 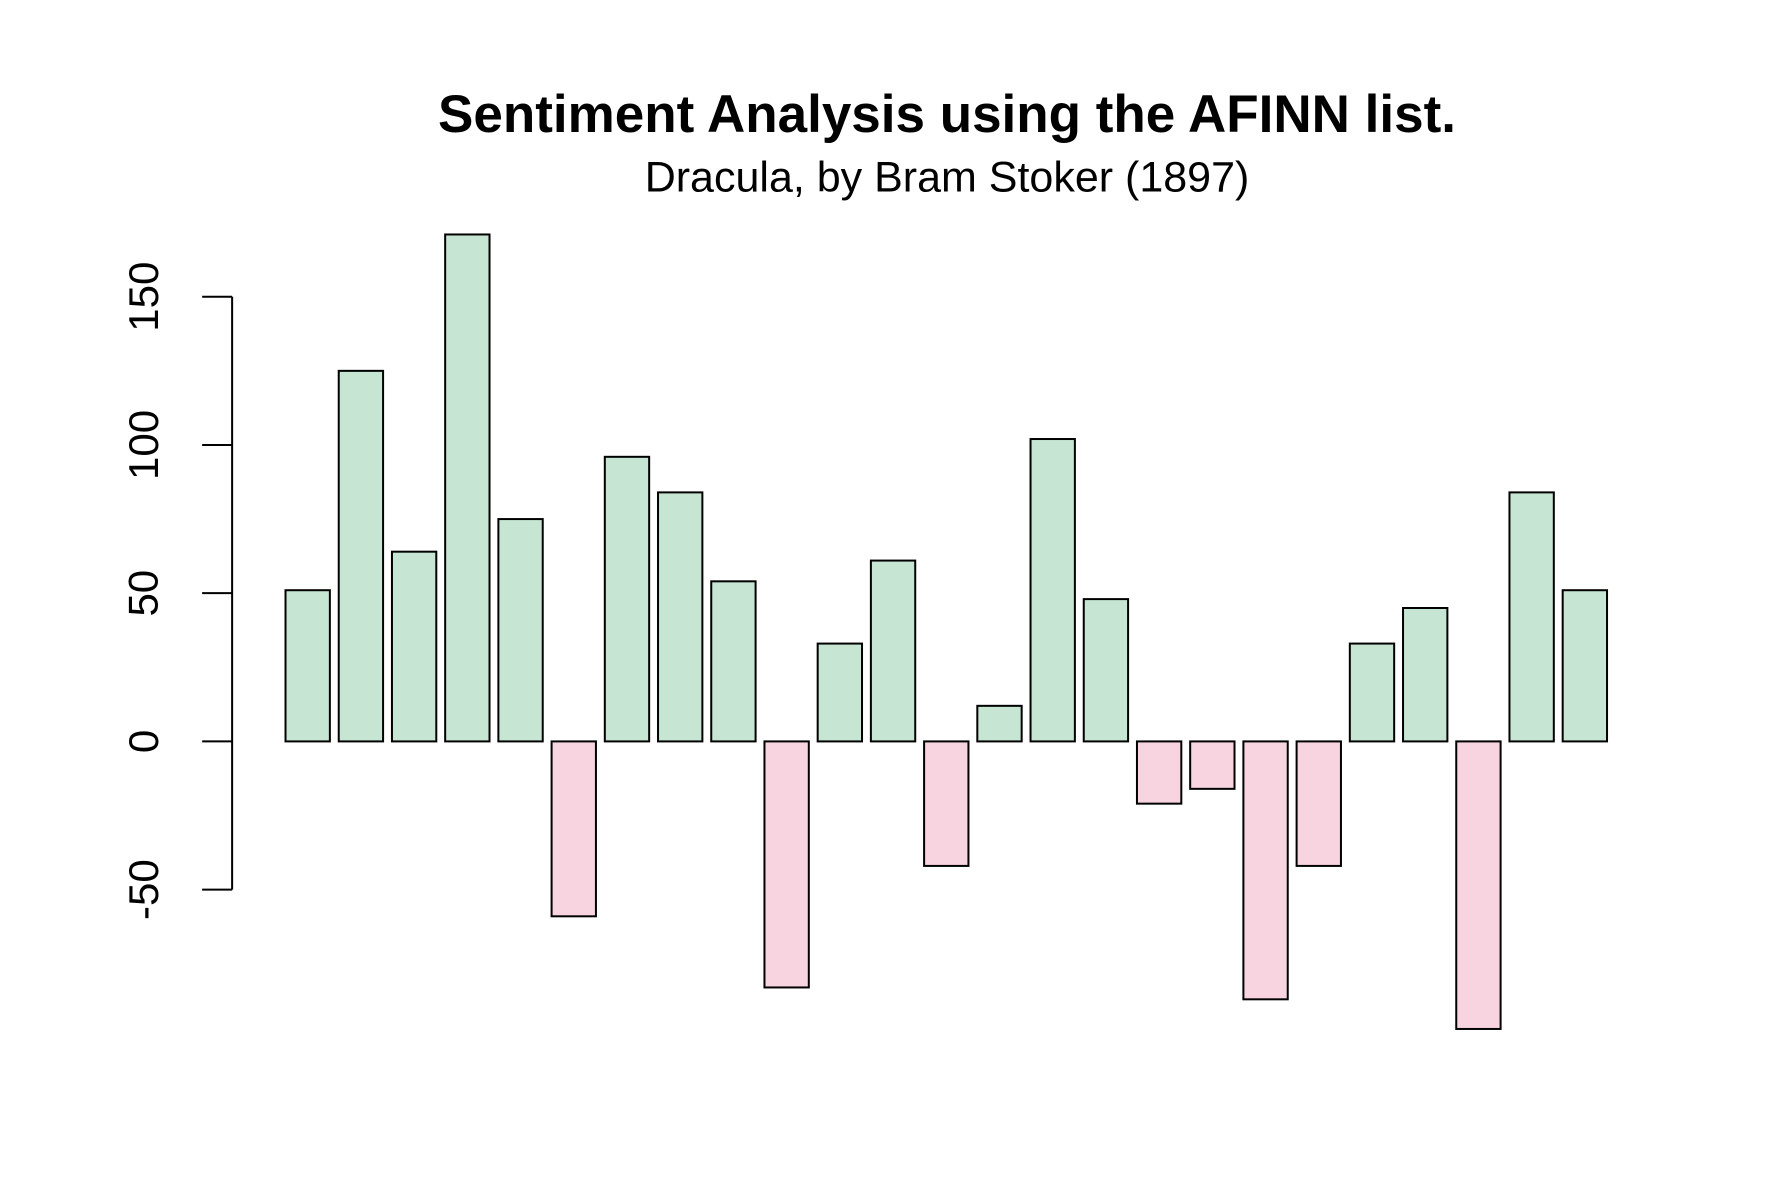 What do you see at coordinates (143, 445) in the screenshot?
I see `y-tick-label: 100` at bounding box center [143, 445].